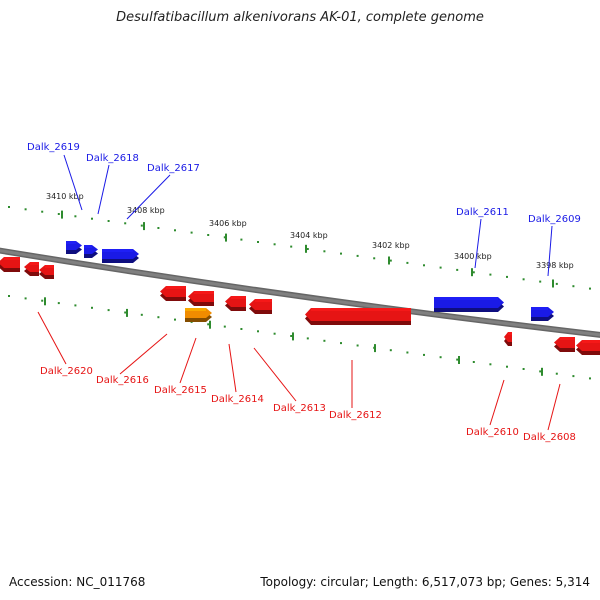 This screenshot has height=600, width=600. I want to click on gene-label-dalk-2618: Dalk_2618, so click(112, 158).